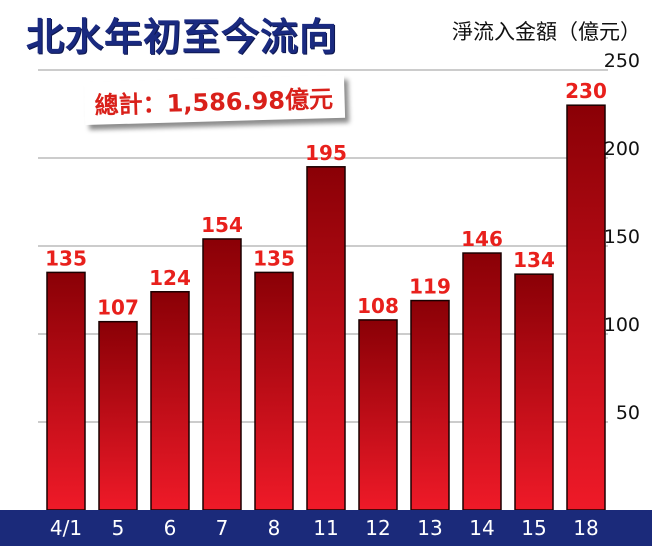 The width and height of the screenshot is (652, 554). Describe the element at coordinates (430, 287) in the screenshot. I see `bar-value-label: 119` at that location.